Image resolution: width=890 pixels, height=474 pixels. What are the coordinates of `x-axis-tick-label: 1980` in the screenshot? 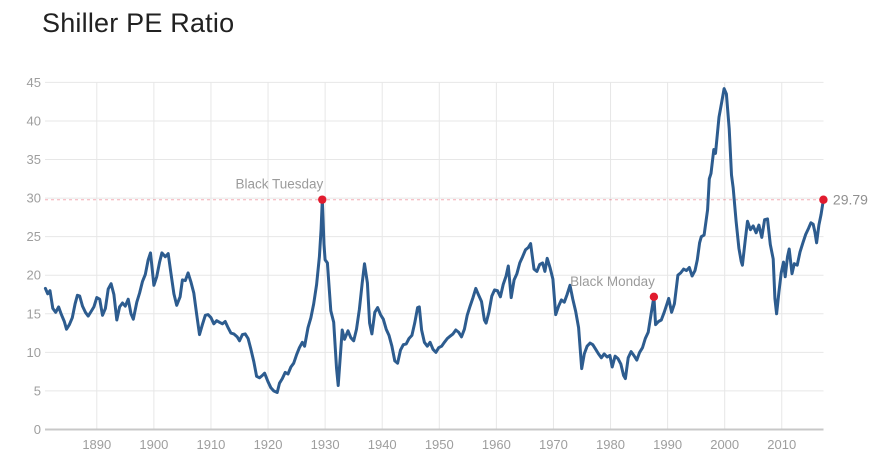 It's located at (610, 444).